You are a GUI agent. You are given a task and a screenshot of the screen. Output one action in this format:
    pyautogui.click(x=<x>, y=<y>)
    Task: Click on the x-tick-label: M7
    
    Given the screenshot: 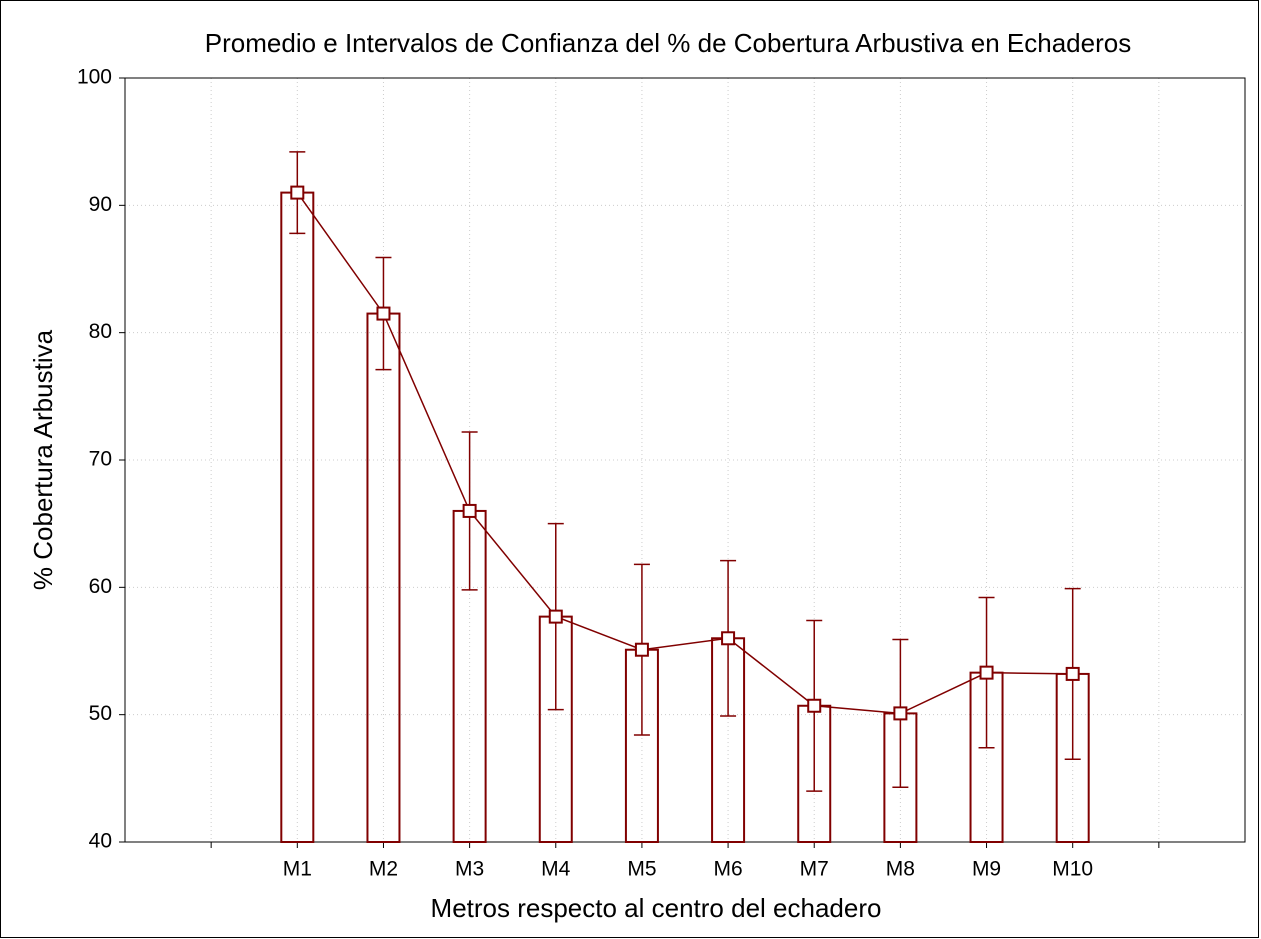 What is the action you would take?
    pyautogui.click(x=814, y=869)
    